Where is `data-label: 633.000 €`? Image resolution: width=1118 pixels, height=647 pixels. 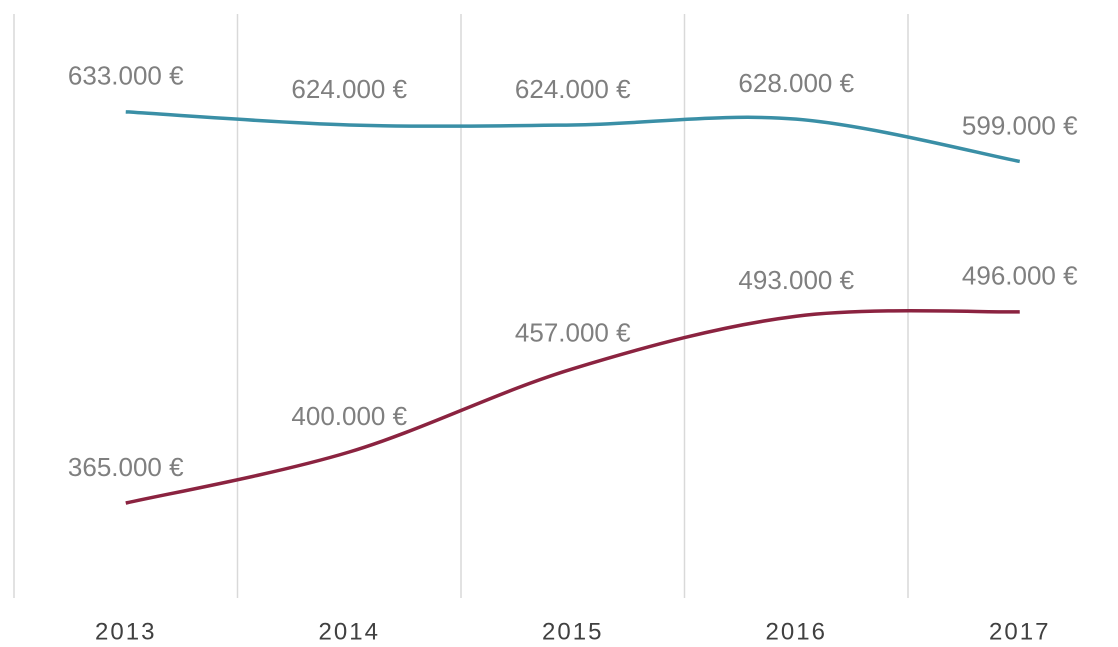
data-label: 633.000 € is located at coordinates (126, 76).